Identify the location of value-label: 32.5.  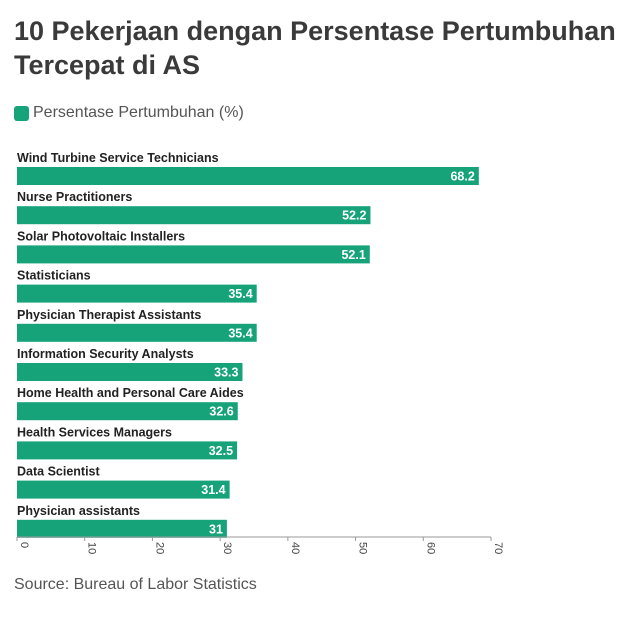
(221, 451).